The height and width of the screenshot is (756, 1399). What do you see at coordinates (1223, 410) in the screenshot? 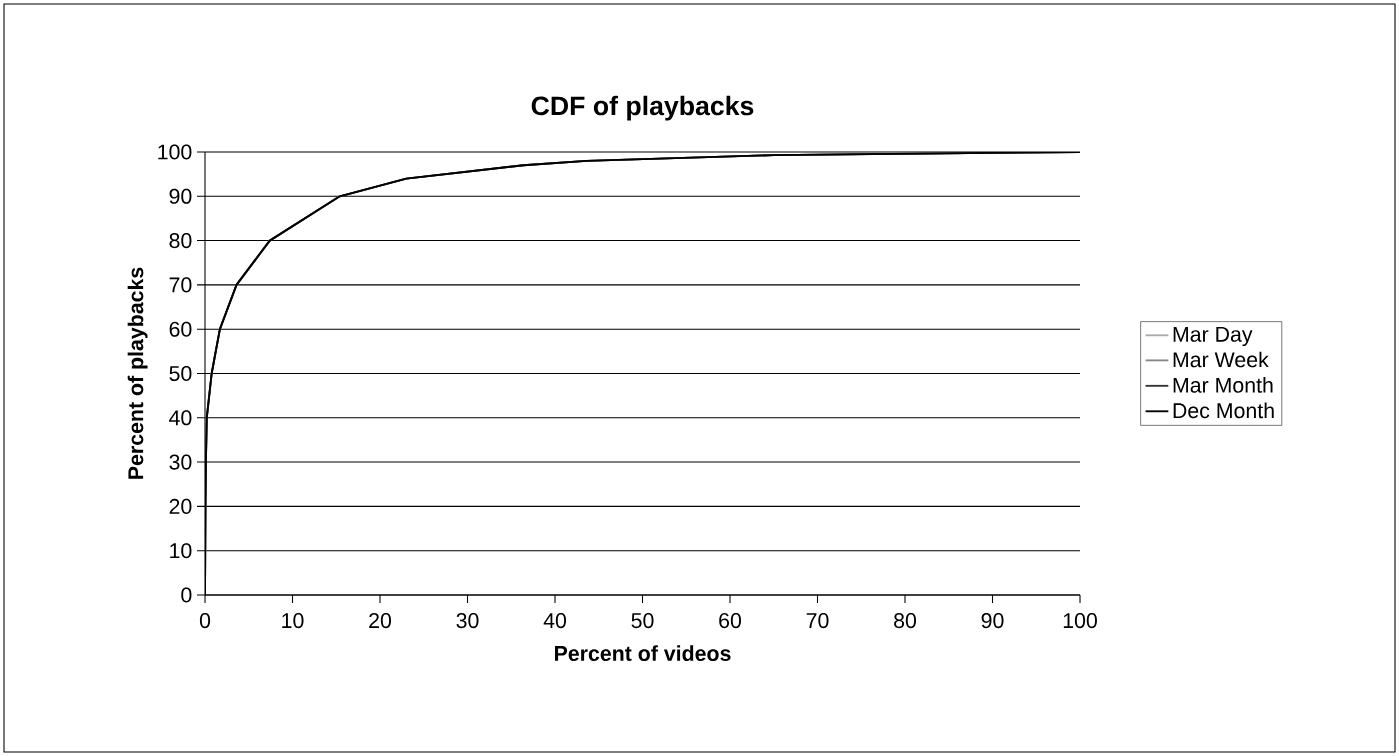
I see `legend-label: Dec Month` at bounding box center [1223, 410].